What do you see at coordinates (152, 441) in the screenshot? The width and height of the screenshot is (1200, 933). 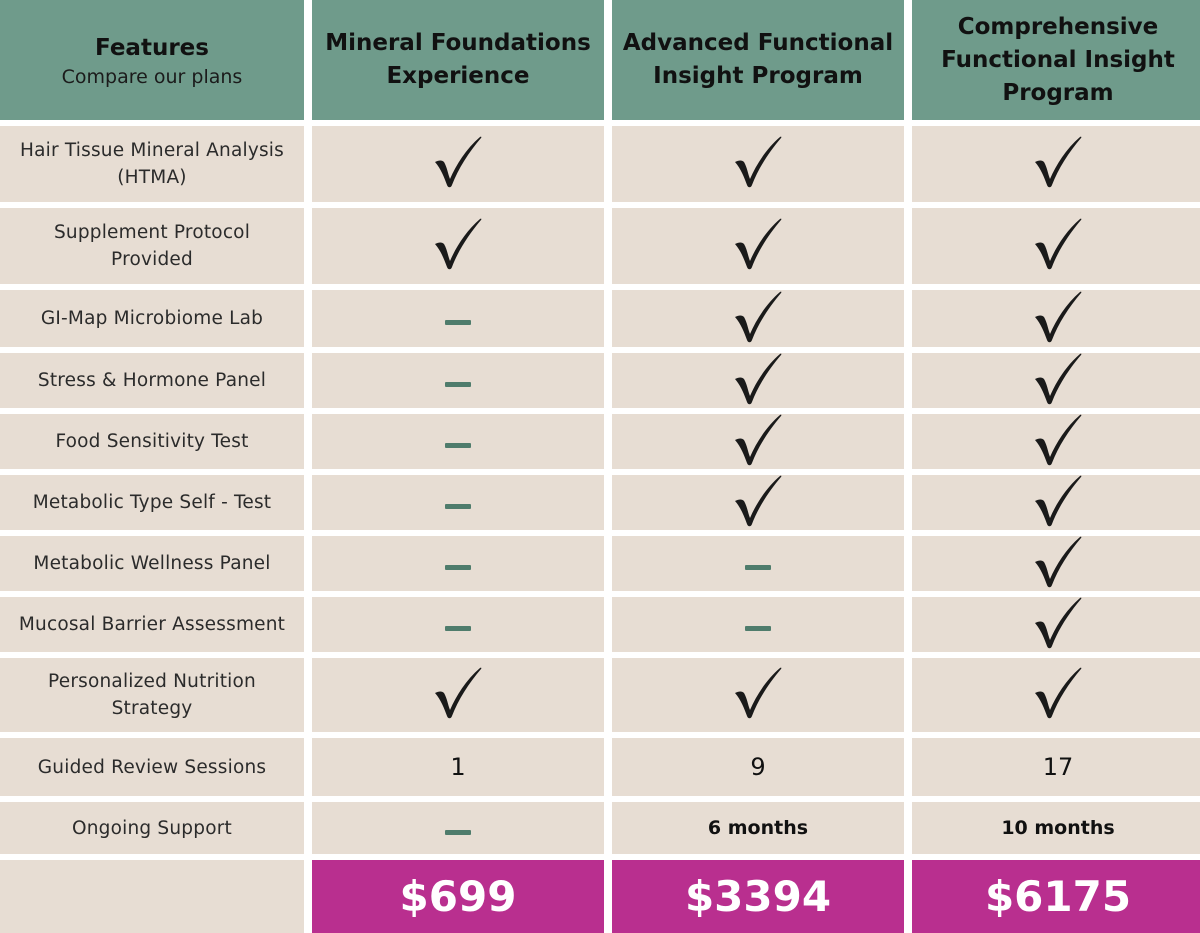 I see `feature-label: Food Sensitivity Test` at bounding box center [152, 441].